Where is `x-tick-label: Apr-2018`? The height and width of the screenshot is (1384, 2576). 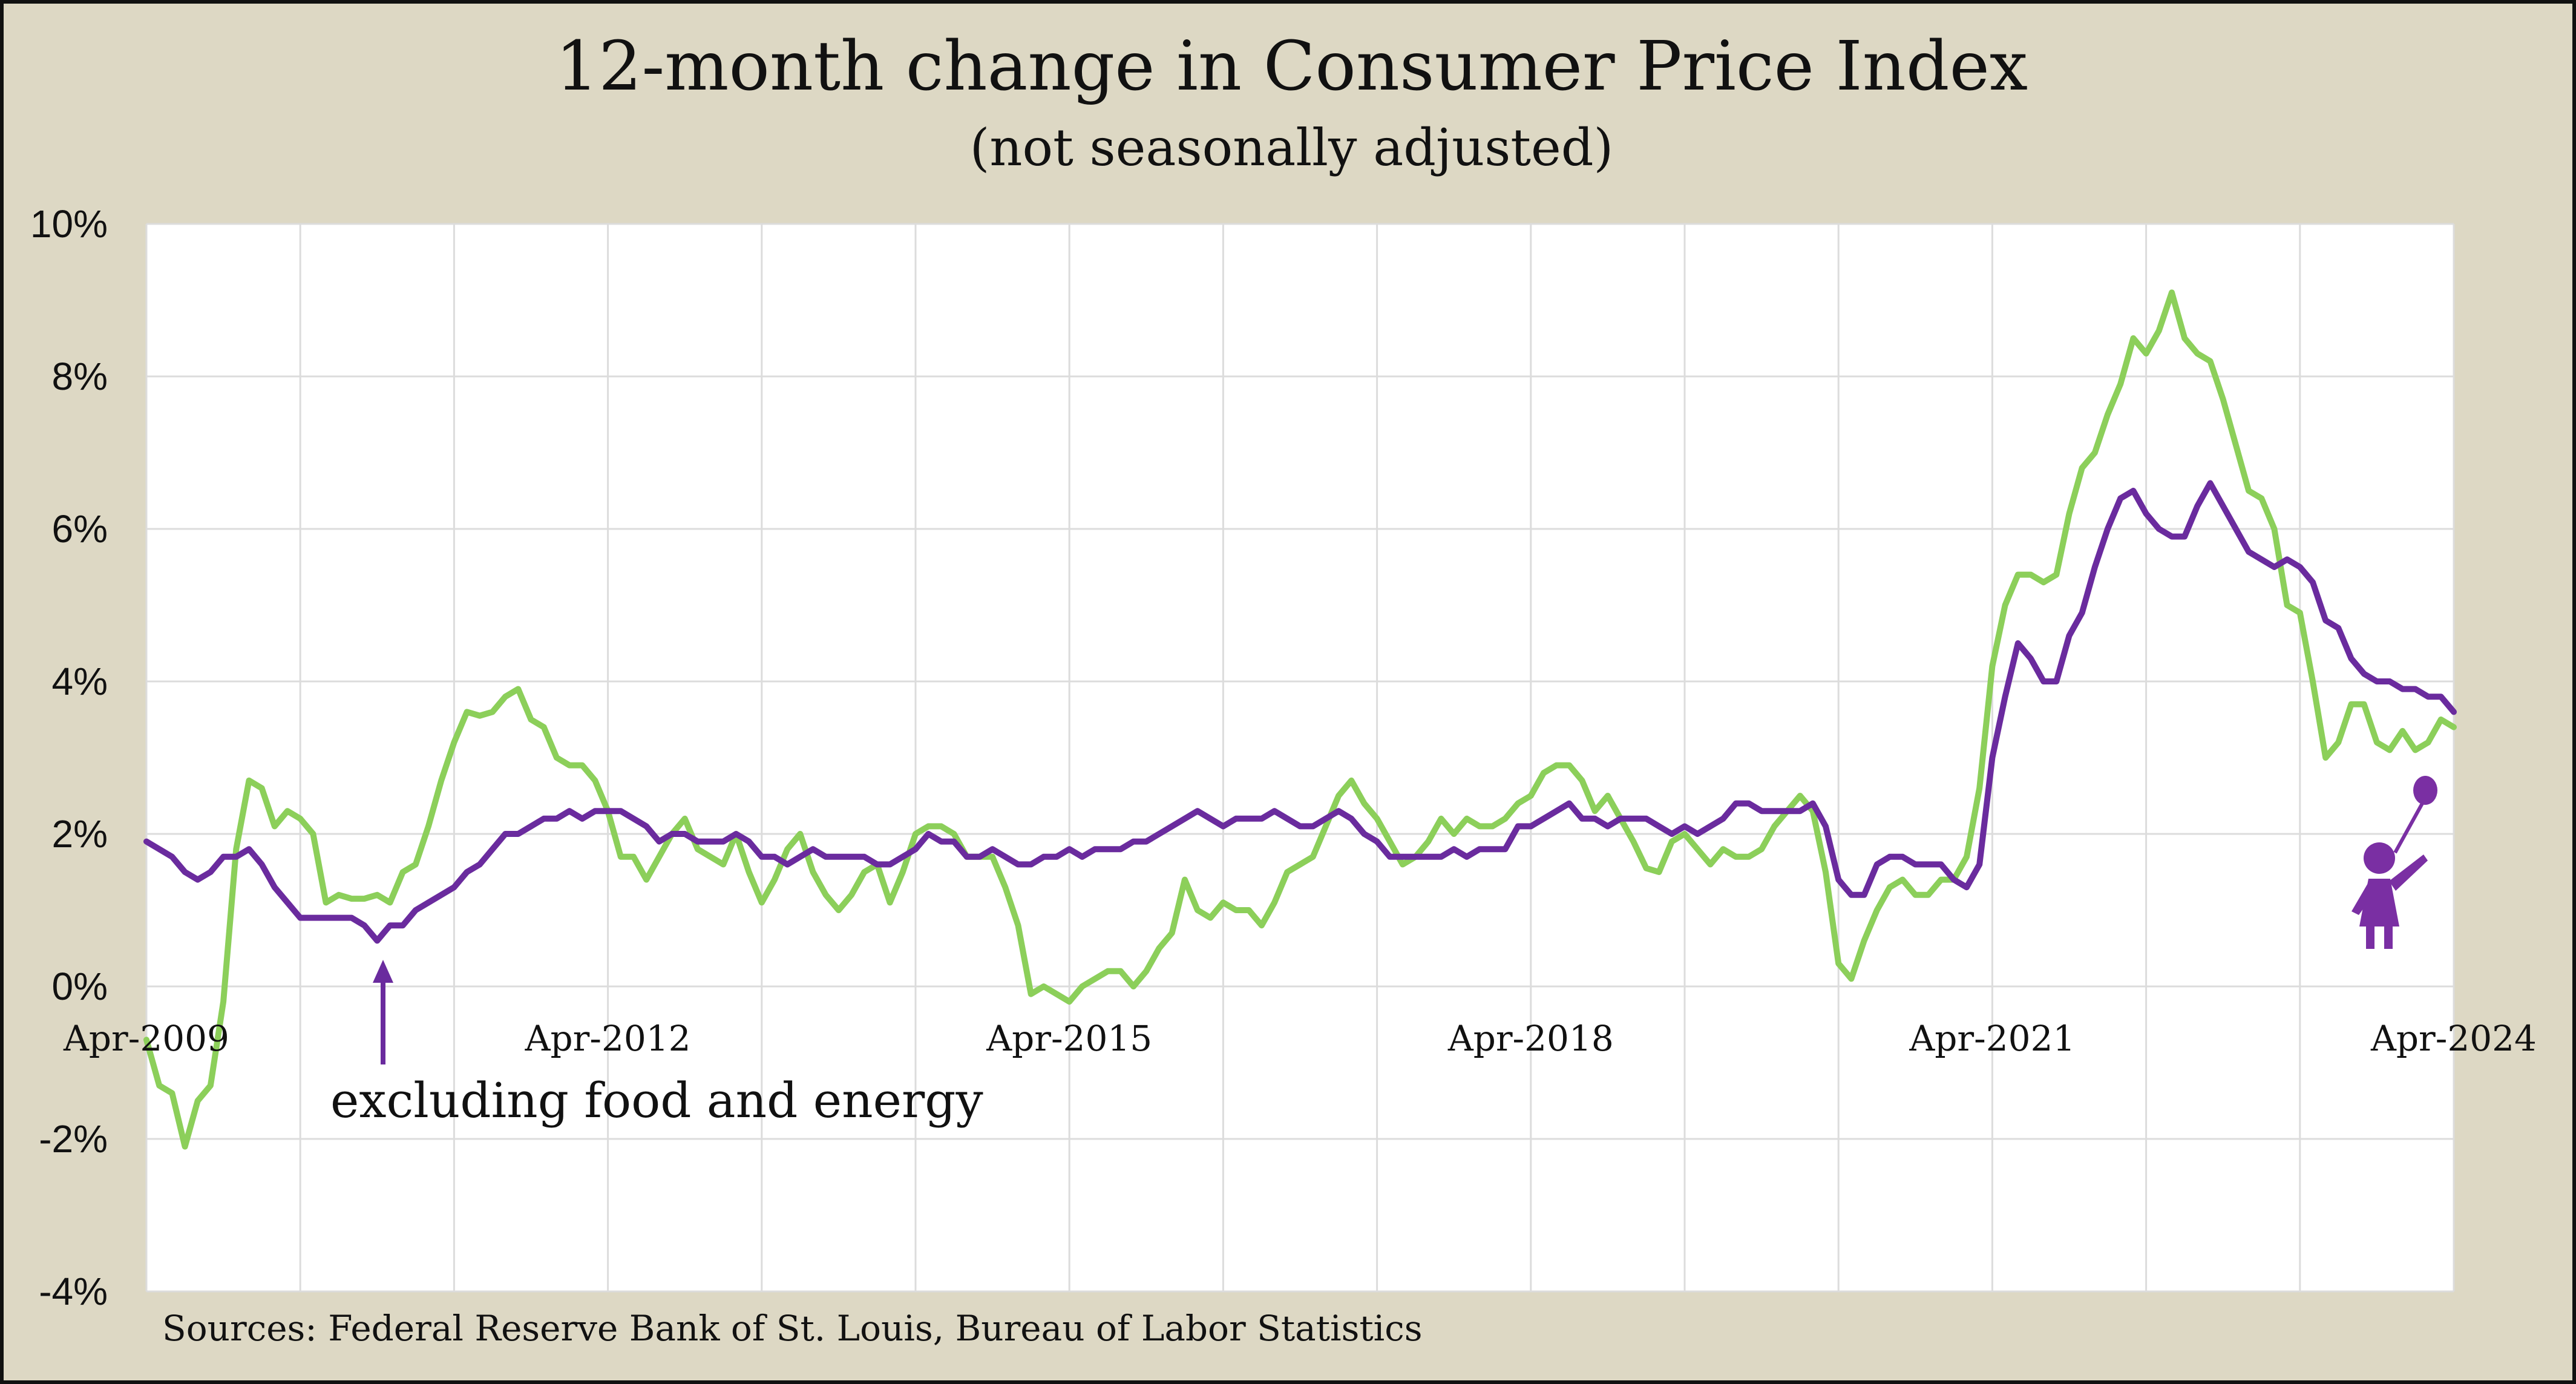 x-tick-label: Apr-2018 is located at coordinates (1530, 1038).